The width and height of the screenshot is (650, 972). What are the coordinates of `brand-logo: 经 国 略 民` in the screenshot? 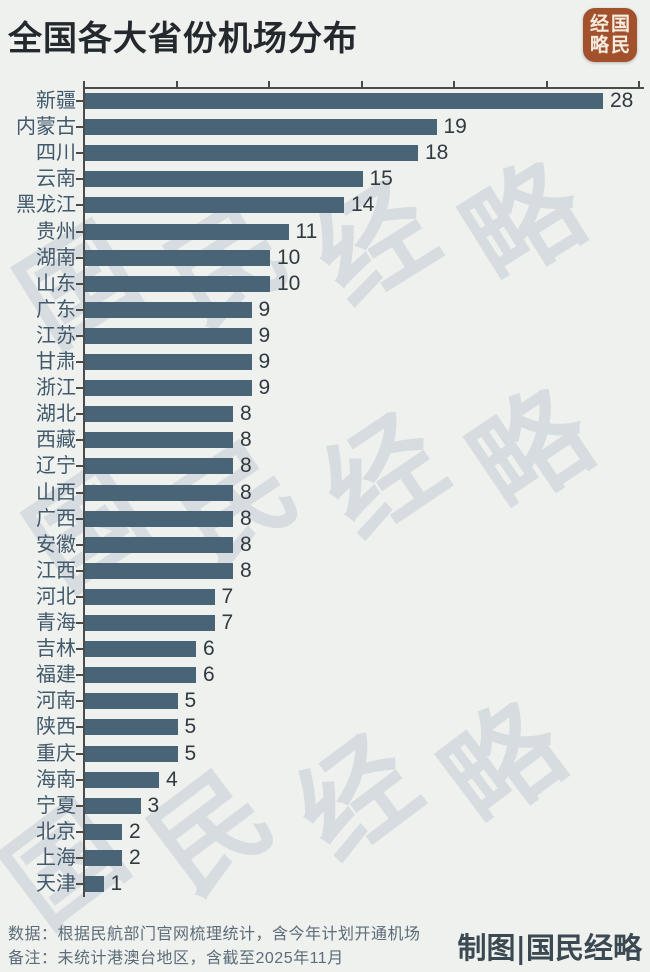 It's located at (610, 35).